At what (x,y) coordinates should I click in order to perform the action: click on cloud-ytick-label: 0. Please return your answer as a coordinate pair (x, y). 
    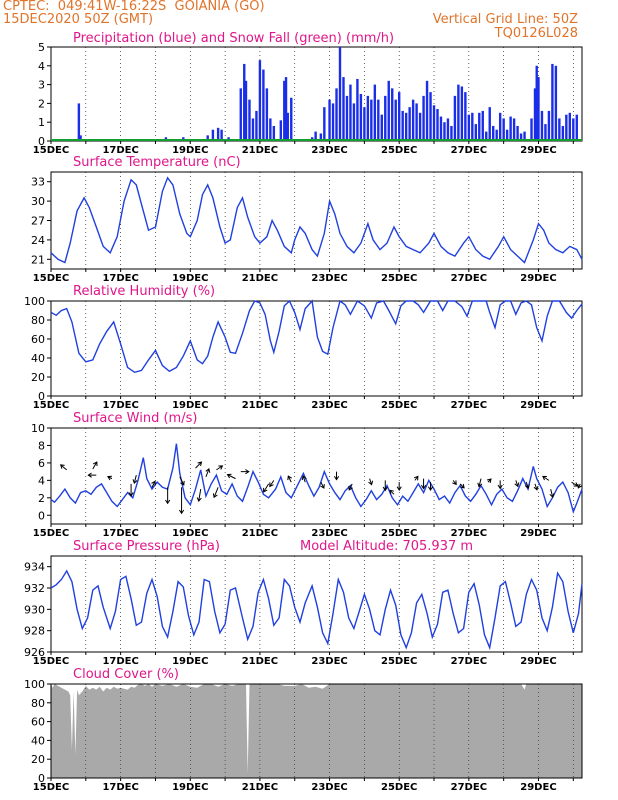
    Looking at the image, I should click on (41, 778).